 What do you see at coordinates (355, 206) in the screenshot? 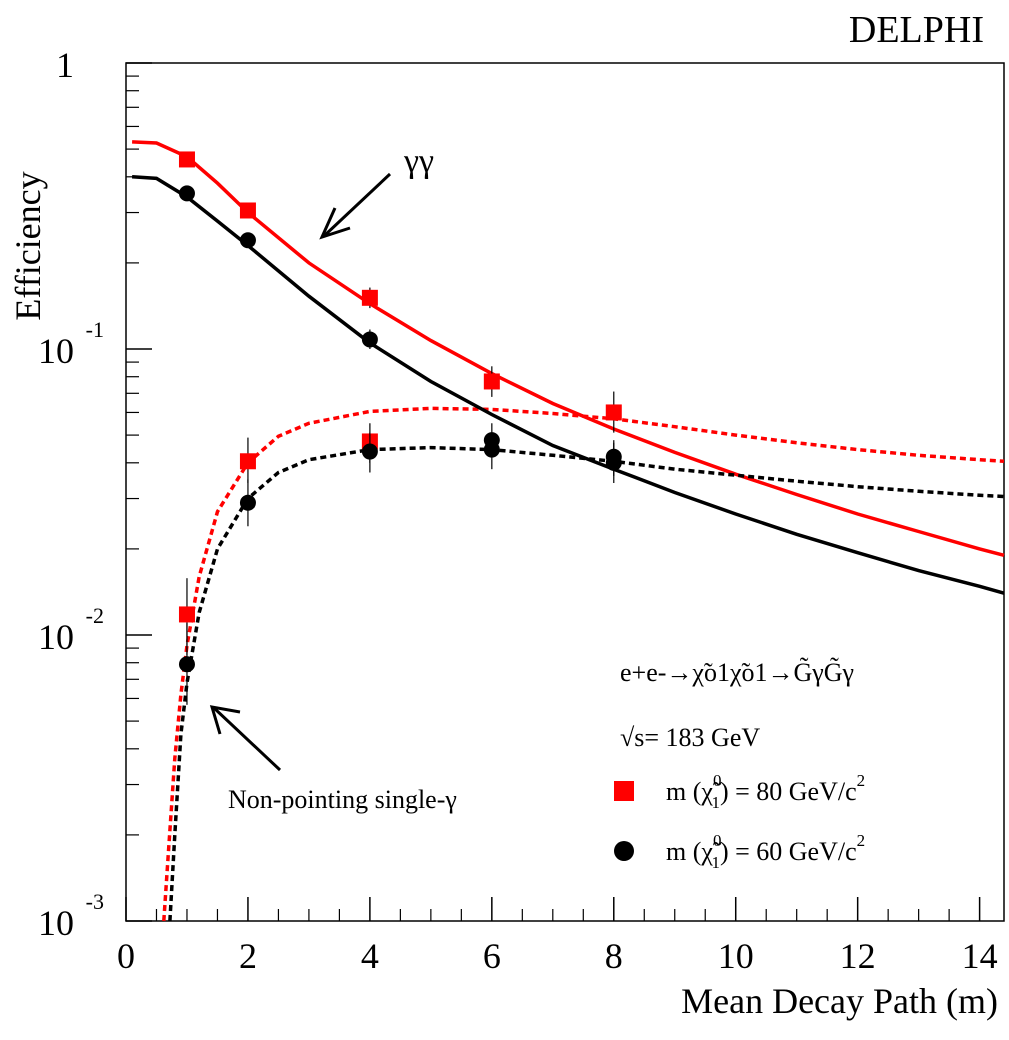
I see `gg-arrow` at bounding box center [355, 206].